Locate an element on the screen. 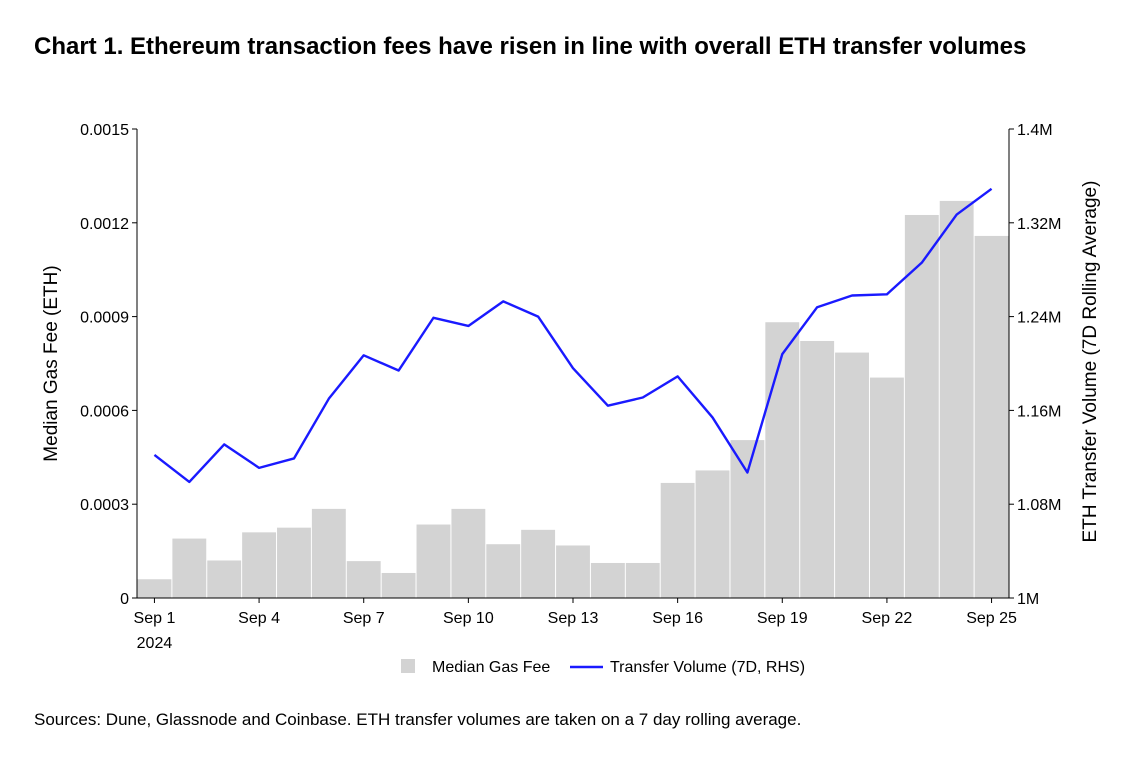 The height and width of the screenshot is (780, 1132). x-tick-label: Sep 25 is located at coordinates (991, 618).